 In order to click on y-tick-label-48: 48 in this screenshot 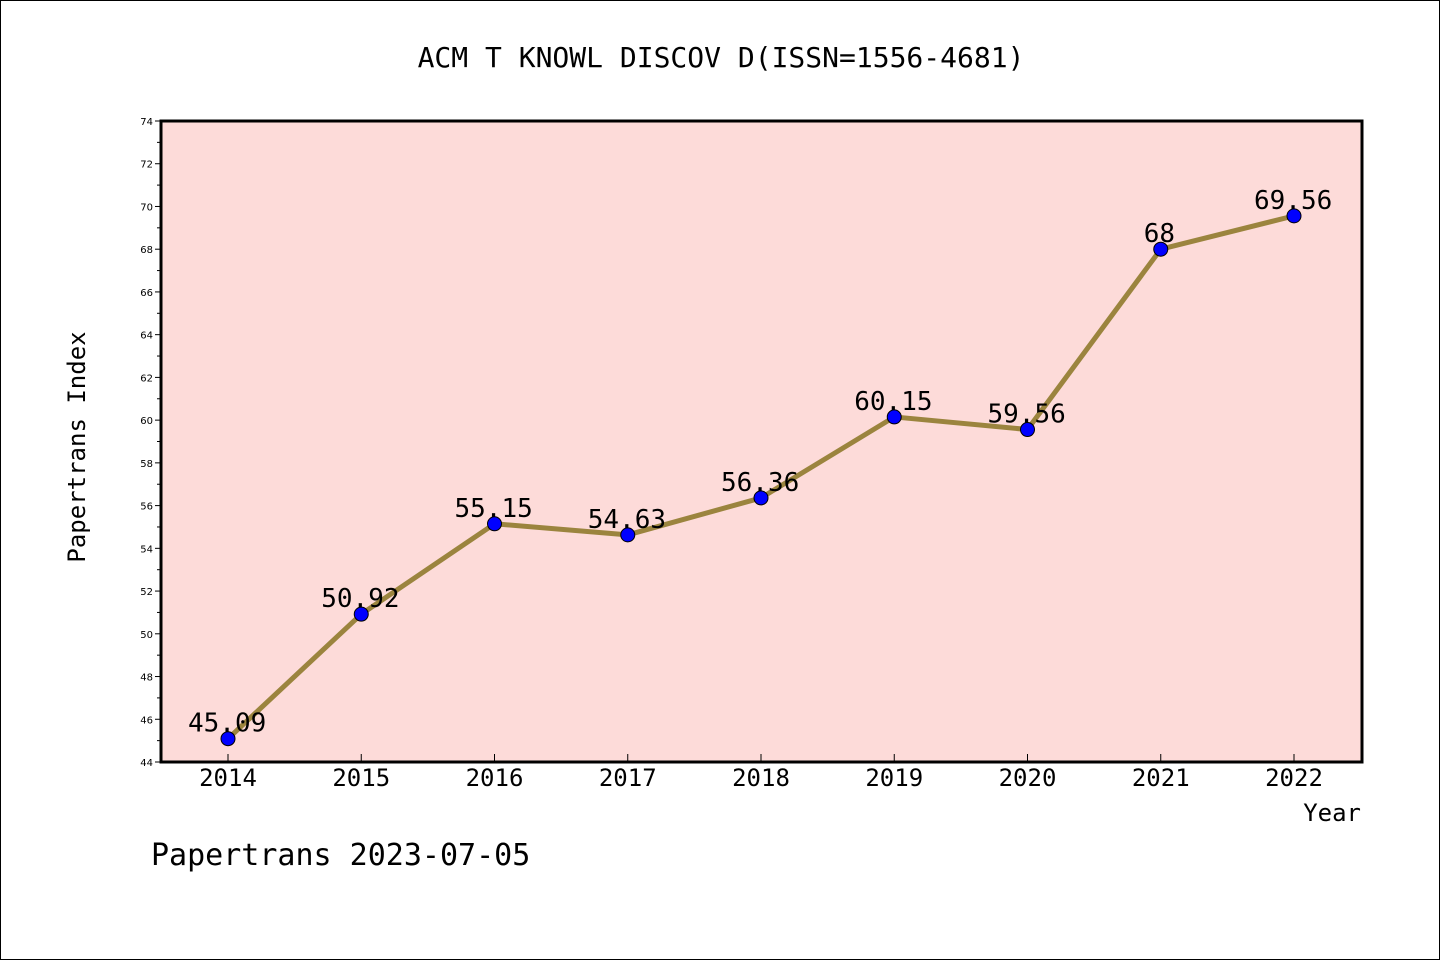, I will do `click(146, 678)`.